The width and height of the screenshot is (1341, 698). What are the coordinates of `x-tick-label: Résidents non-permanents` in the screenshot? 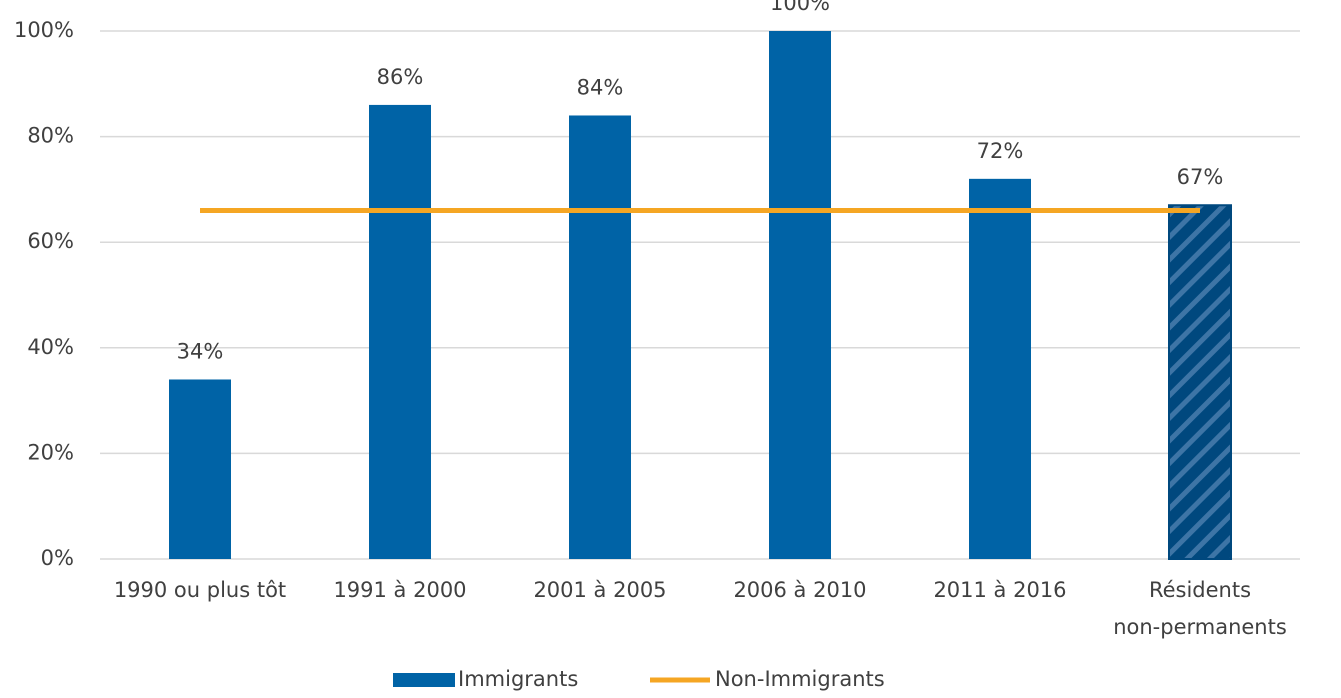 It's located at (1200, 608).